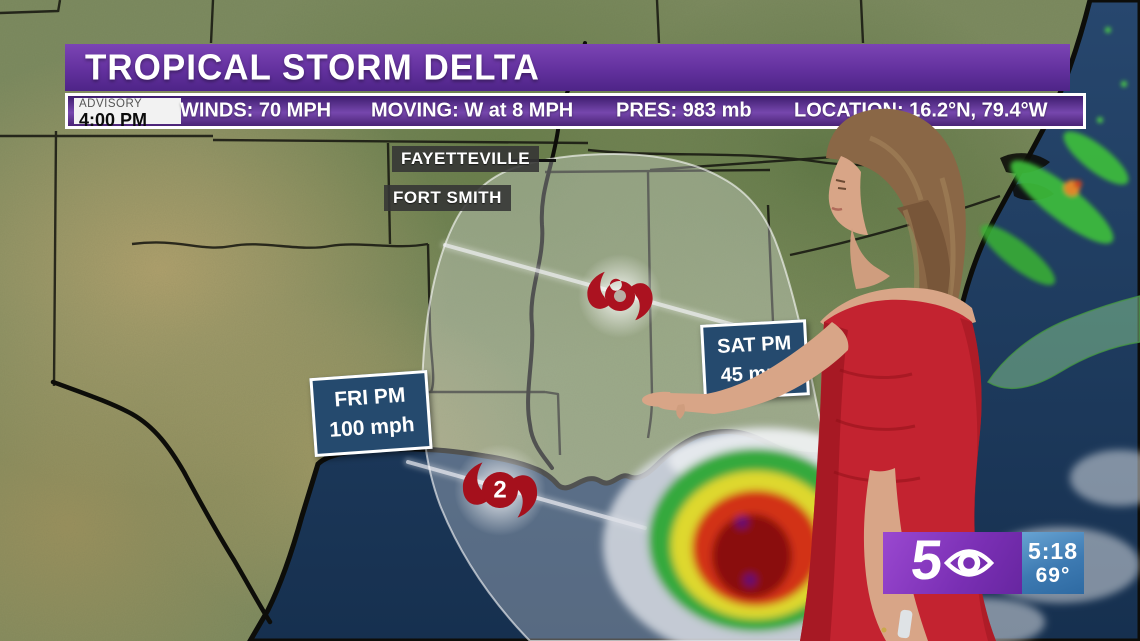 Image resolution: width=1140 pixels, height=641 pixels. I want to click on city-name: FAYETTEVILLE, so click(466, 158).